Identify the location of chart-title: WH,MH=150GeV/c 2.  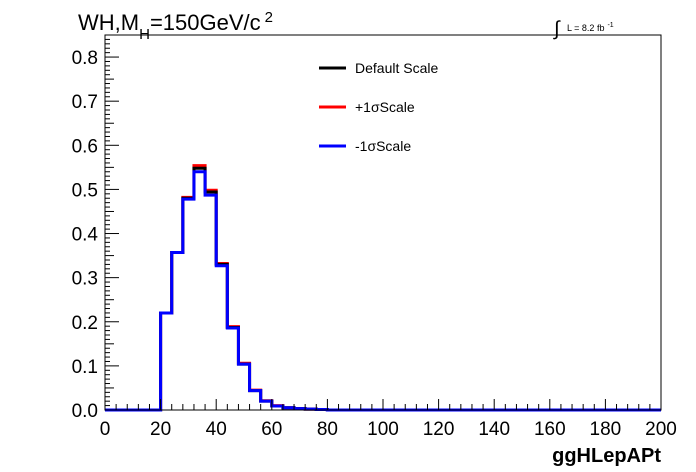
(175, 26).